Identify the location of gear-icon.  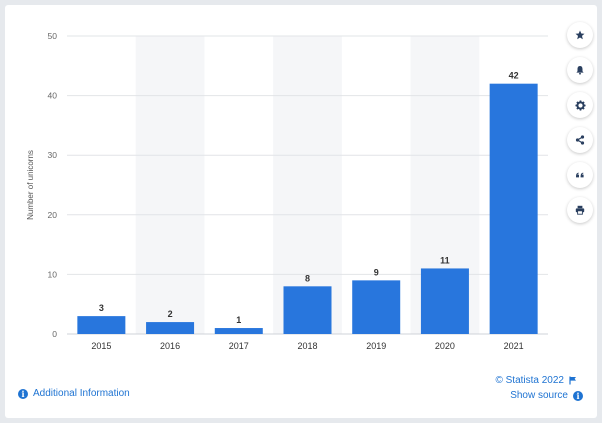
(580, 105).